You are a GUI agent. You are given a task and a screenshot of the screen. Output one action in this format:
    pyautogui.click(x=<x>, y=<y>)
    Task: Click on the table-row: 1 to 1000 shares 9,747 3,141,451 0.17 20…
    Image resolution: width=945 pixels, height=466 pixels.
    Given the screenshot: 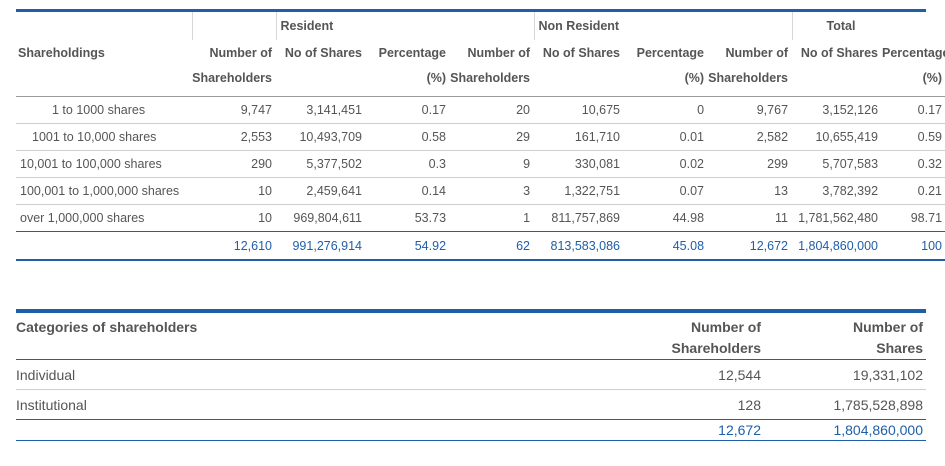 What is the action you would take?
    pyautogui.click(x=480, y=110)
    